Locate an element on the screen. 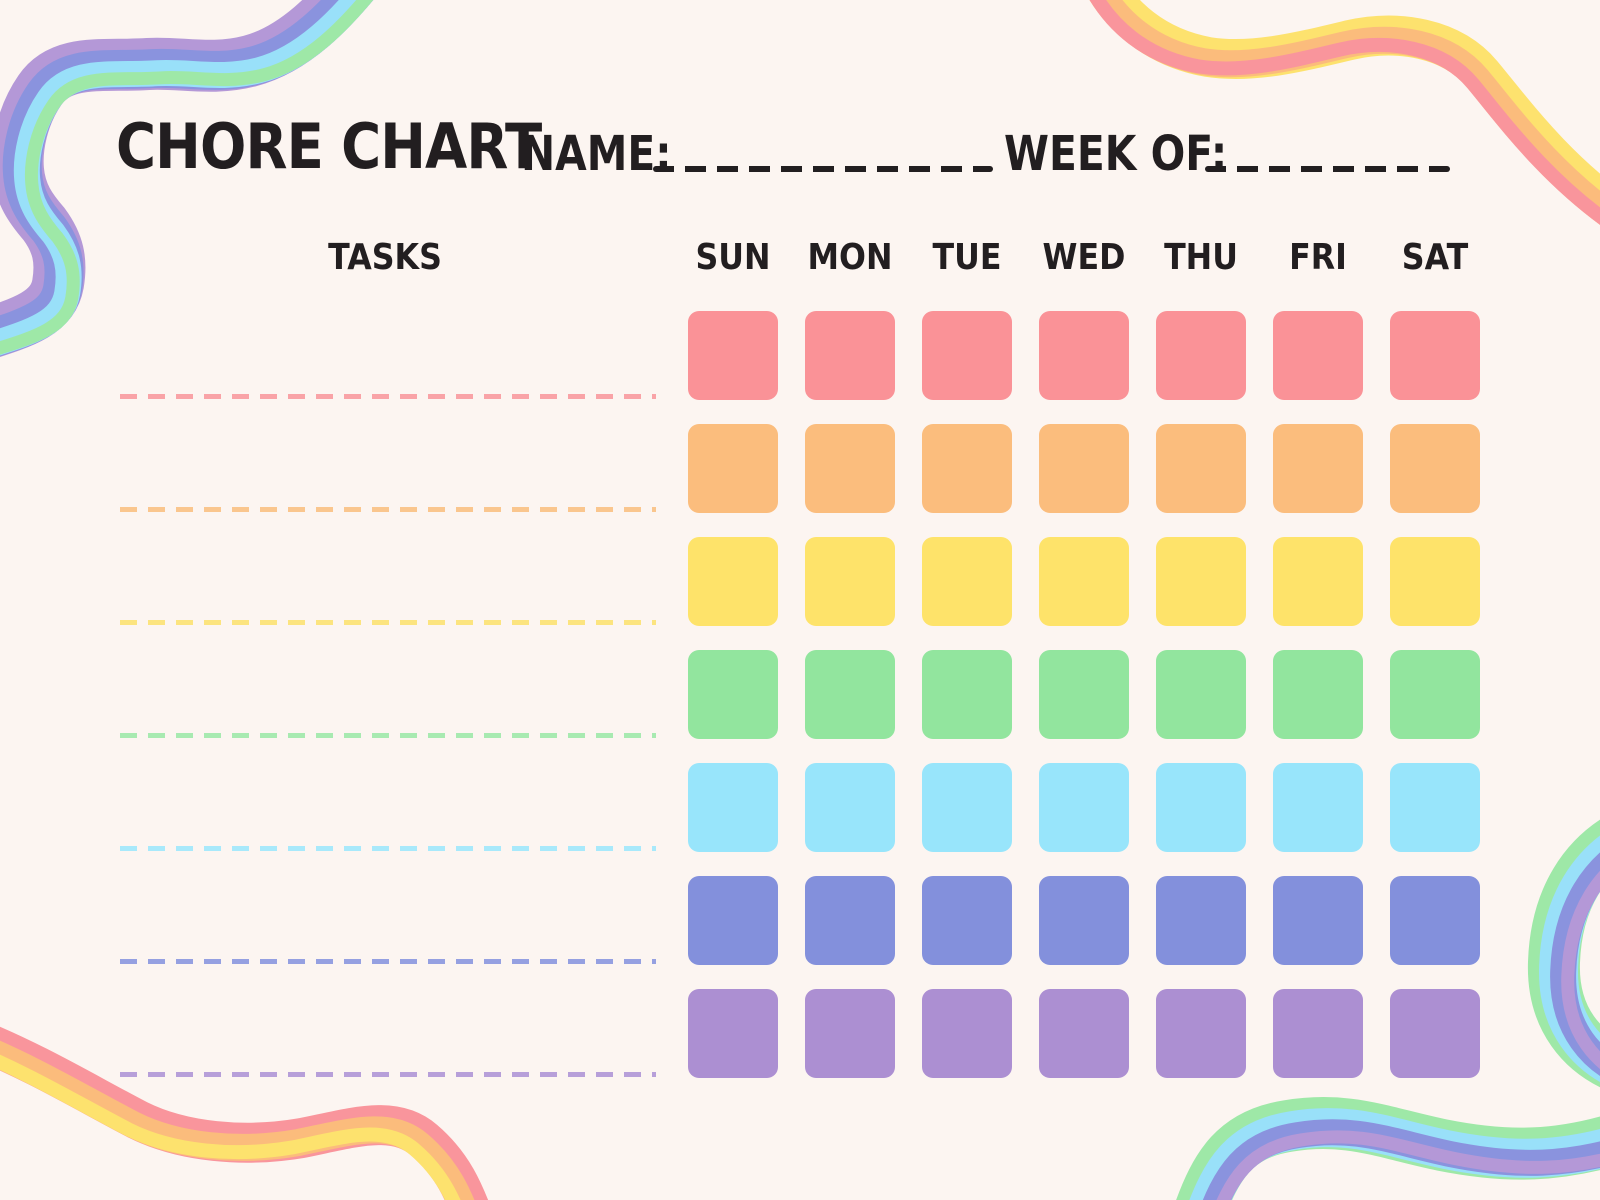 This screenshot has height=1200, width=1600. day-header-fri: FRI is located at coordinates (1318, 257).